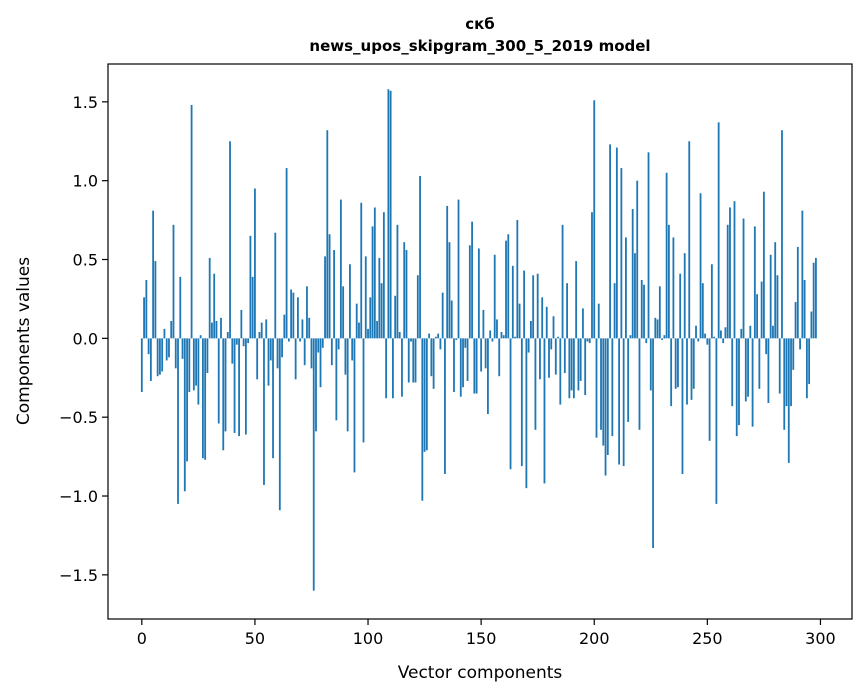 Image resolution: width=867 pixels, height=696 pixels. Describe the element at coordinates (820, 638) in the screenshot. I see `x-tick-label: 300` at that location.